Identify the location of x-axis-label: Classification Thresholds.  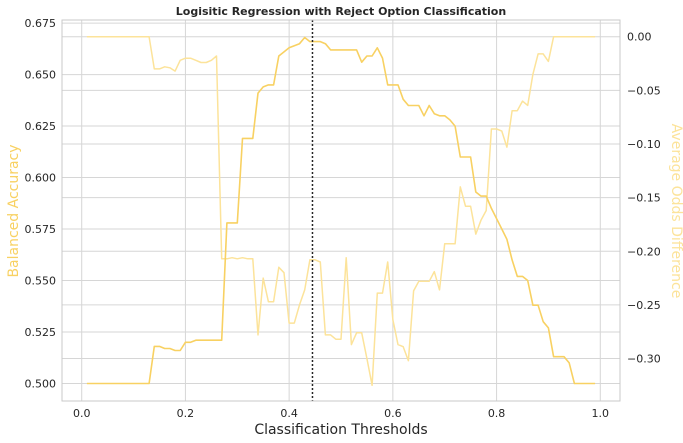
(340, 430).